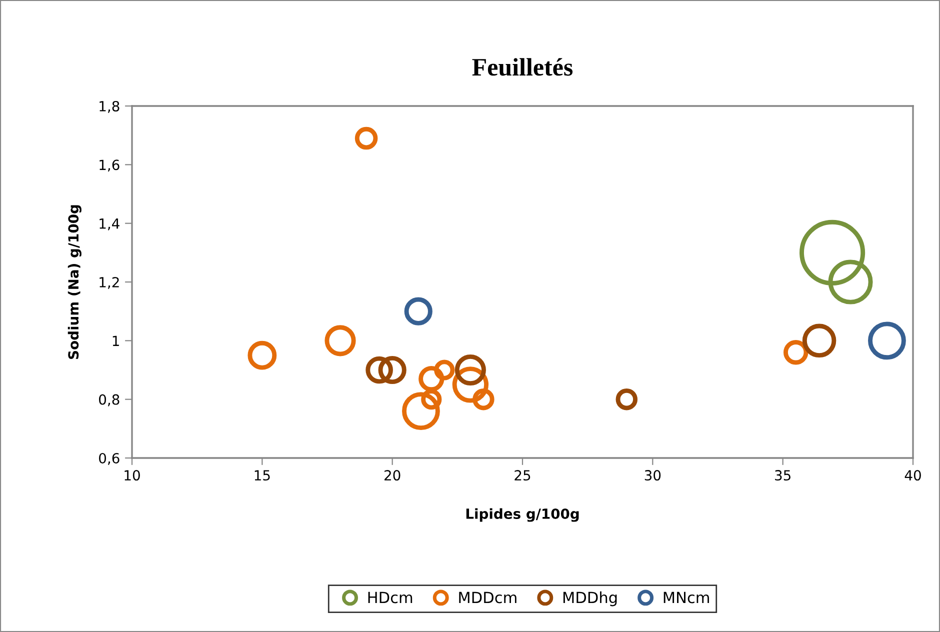 The height and width of the screenshot is (632, 940). Describe the element at coordinates (522, 67) in the screenshot. I see `chart-title: Feuilletés` at that location.